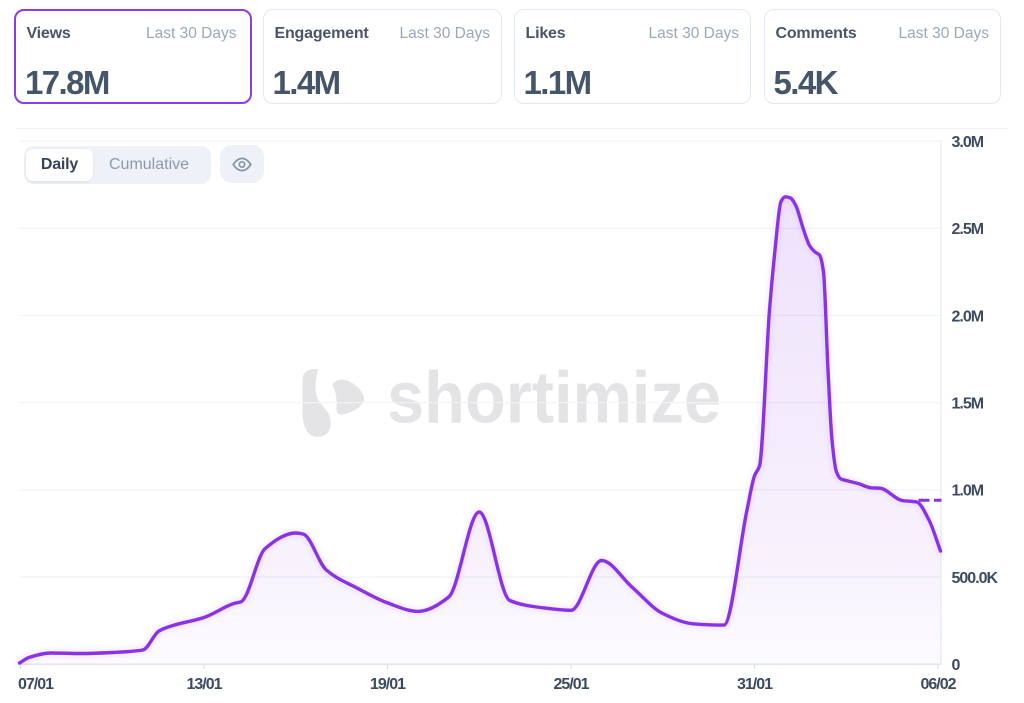 The image size is (1024, 703). Describe the element at coordinates (571, 684) in the screenshot. I see `svg-text: 25/01` at that location.